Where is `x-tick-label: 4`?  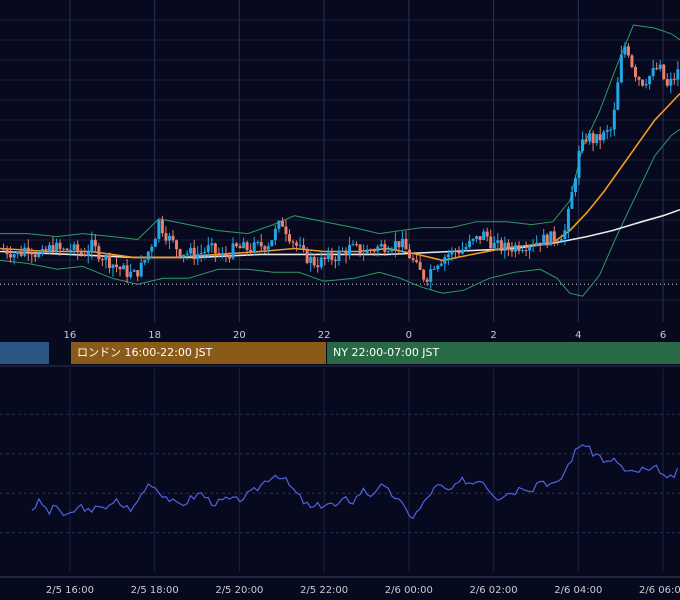
x-tick-label: 4 is located at coordinates (578, 335).